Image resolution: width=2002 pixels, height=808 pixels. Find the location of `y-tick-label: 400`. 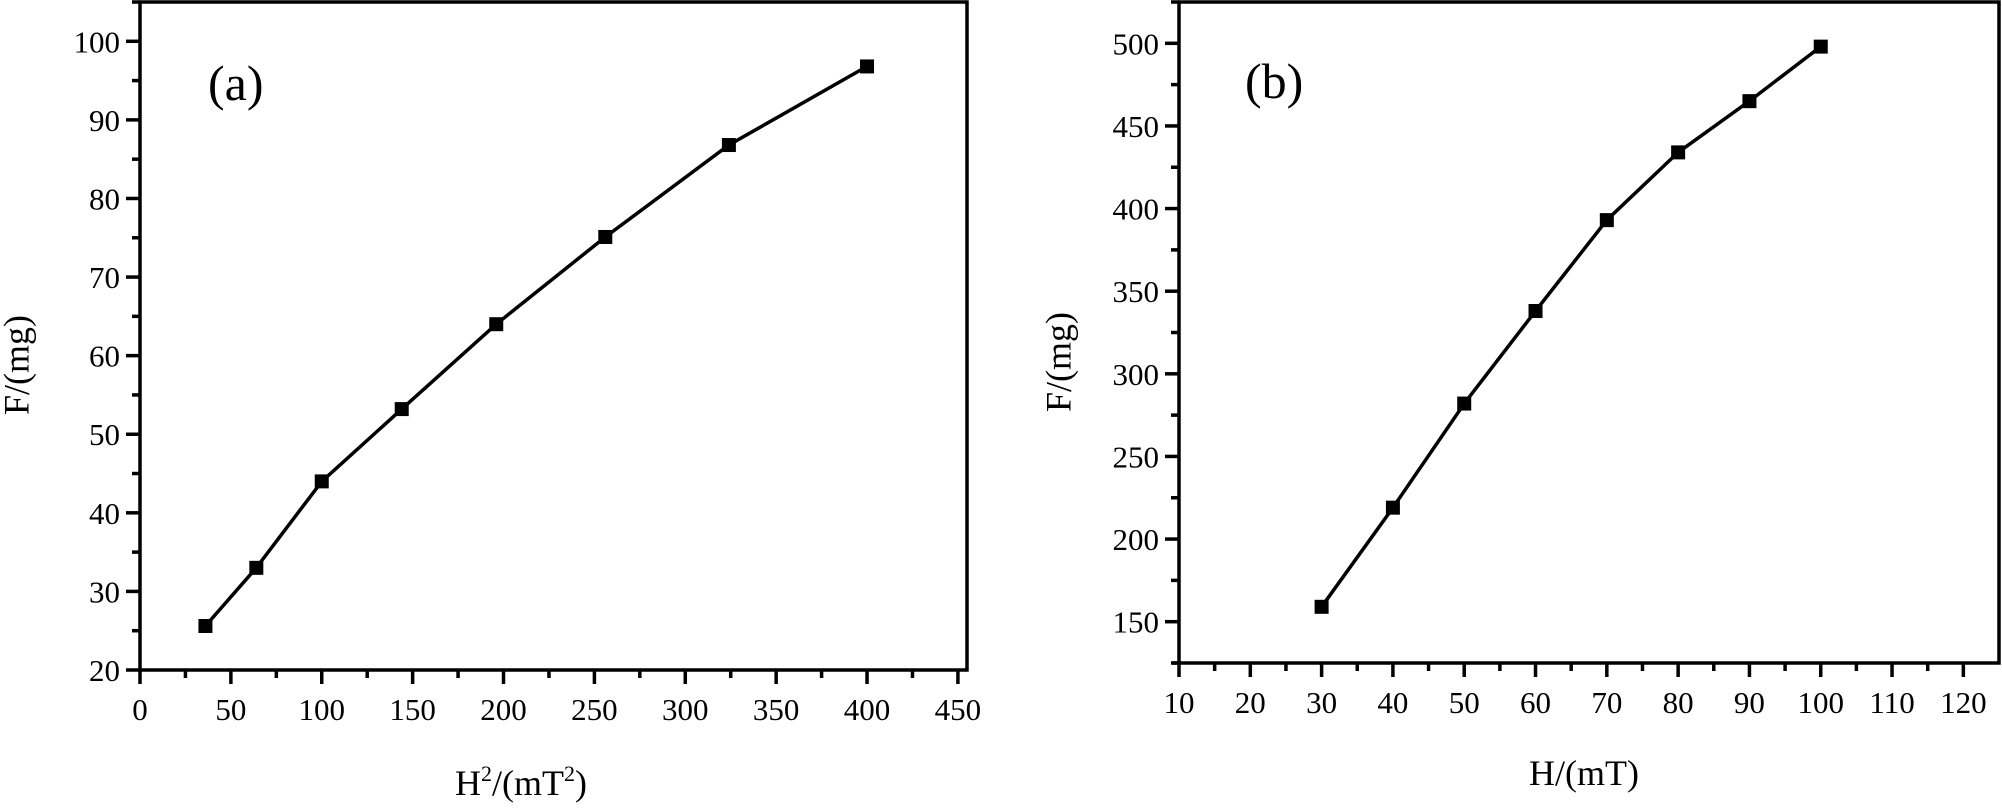

y-tick-label: 400 is located at coordinates (1136, 209).